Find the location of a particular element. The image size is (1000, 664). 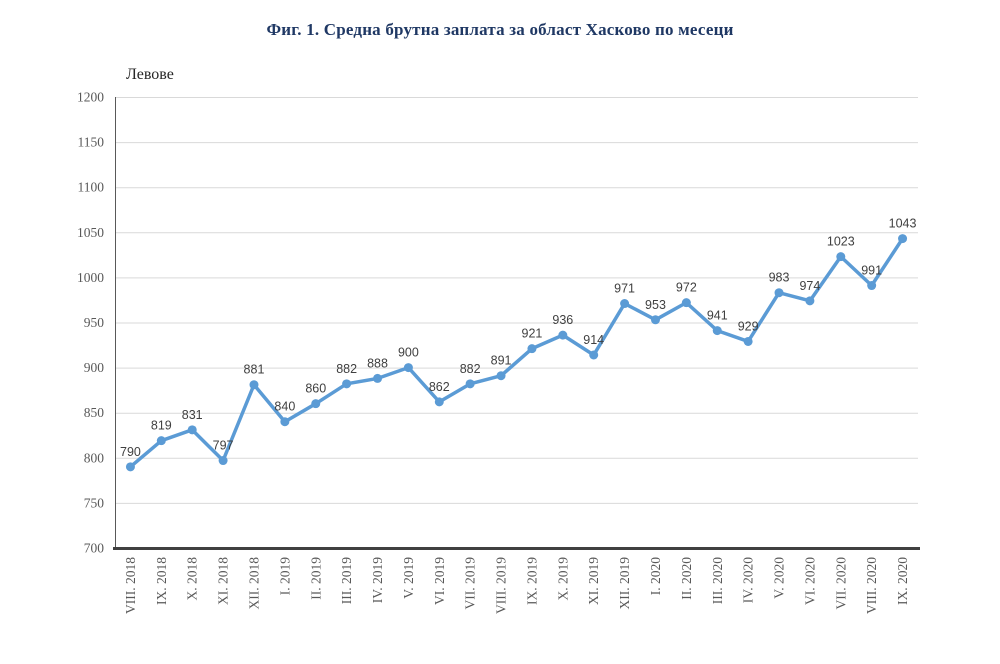

x-tick-label: IX. 2018 is located at coordinates (161, 581).